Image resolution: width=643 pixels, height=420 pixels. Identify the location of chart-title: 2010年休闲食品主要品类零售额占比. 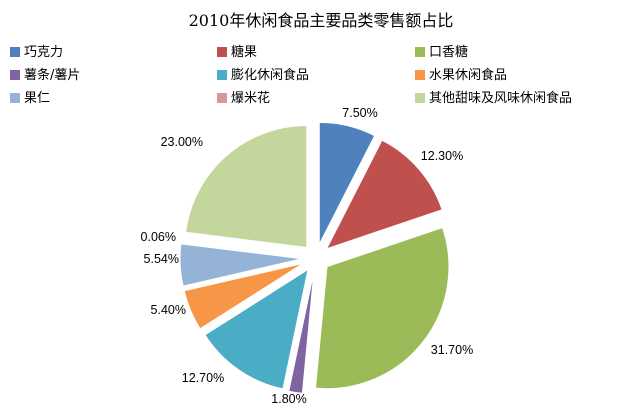
(321, 20).